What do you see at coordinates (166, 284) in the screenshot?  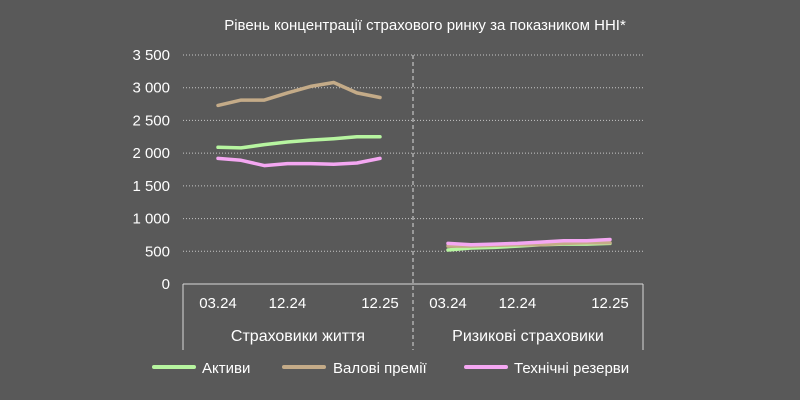 I see `y-tick-label: 0` at bounding box center [166, 284].